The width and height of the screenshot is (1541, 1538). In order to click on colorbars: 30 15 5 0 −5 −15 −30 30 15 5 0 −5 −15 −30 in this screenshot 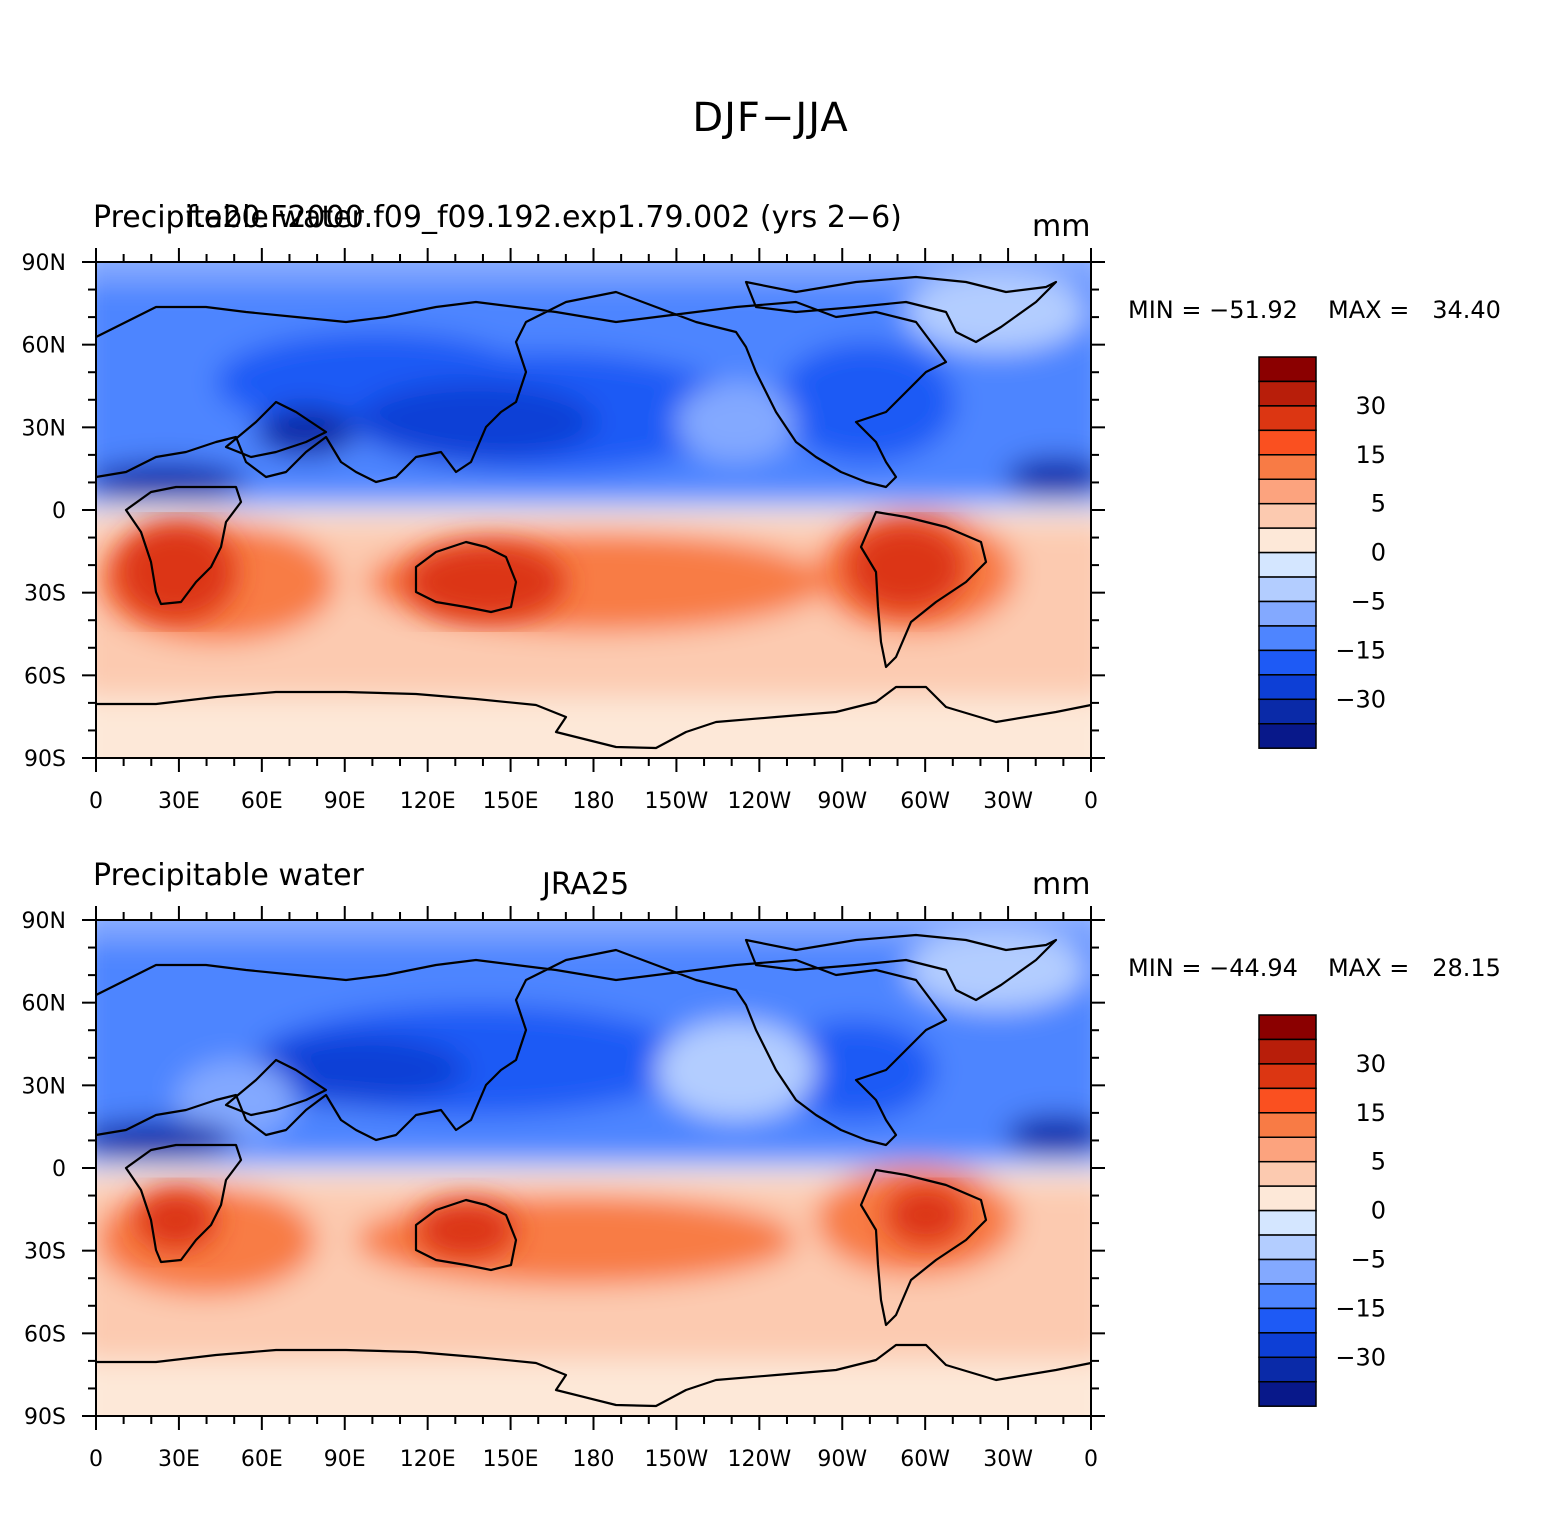, I will do `click(1322, 881)`.